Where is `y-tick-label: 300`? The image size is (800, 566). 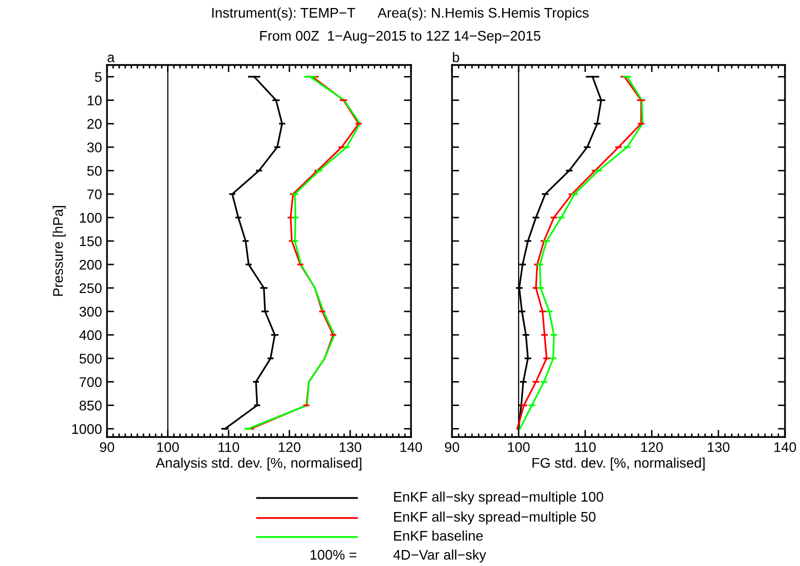
y-tick-label: 300 is located at coordinates (91, 311).